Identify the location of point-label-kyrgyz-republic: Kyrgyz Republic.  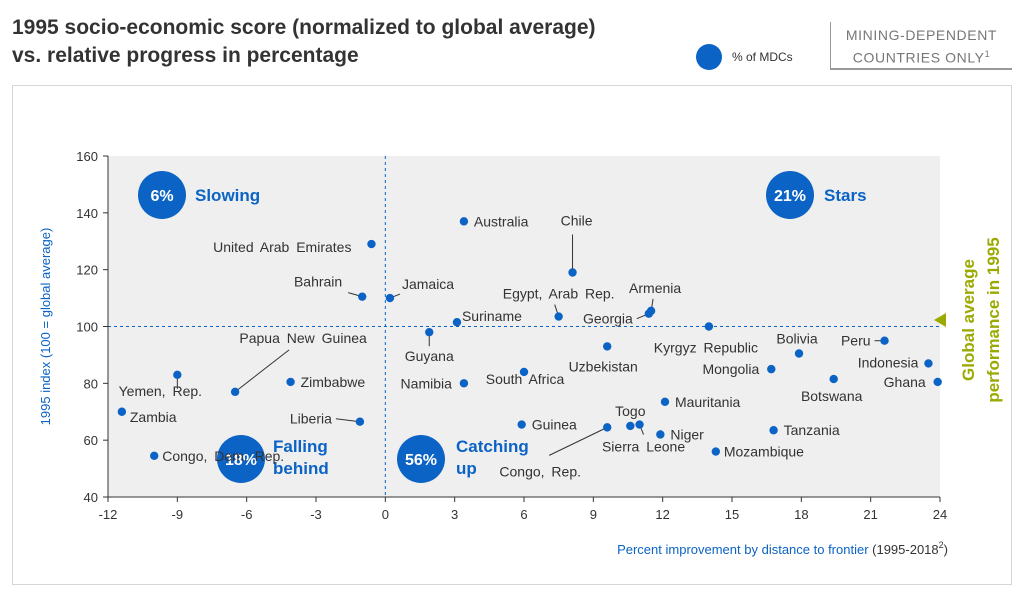
(706, 348).